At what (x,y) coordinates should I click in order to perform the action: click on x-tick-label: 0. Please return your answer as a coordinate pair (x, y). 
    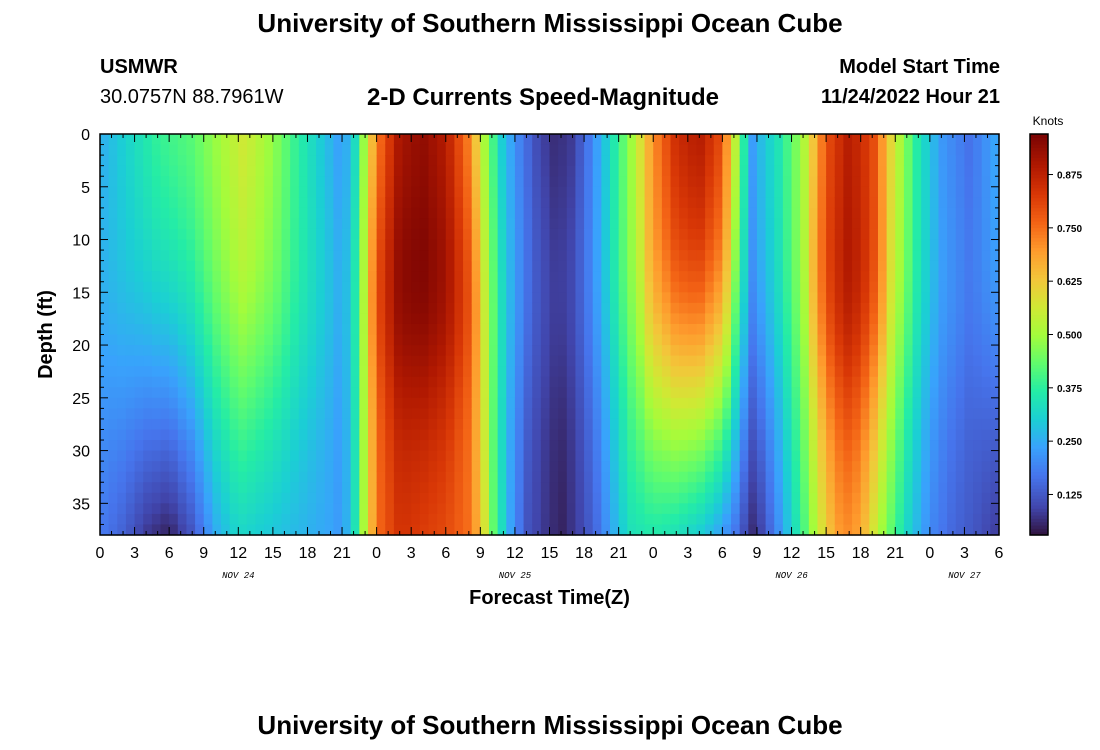
    Looking at the image, I should click on (100, 553).